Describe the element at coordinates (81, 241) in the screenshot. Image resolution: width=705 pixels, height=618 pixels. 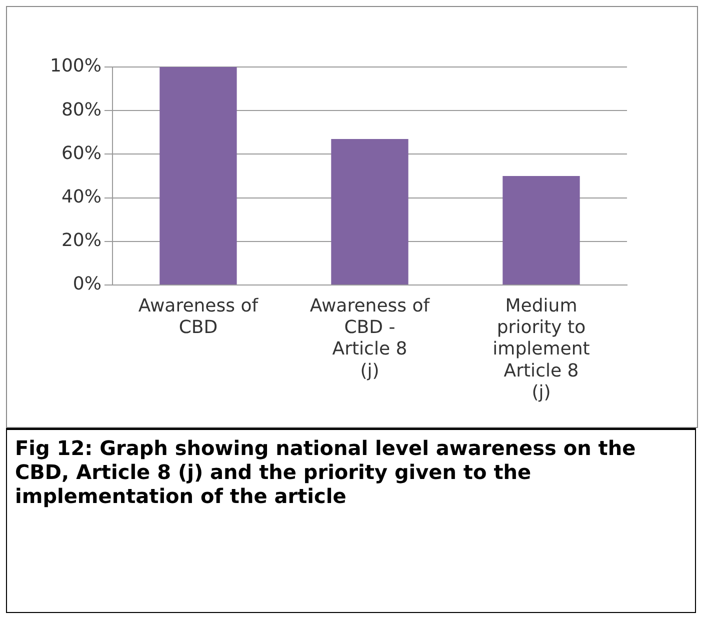
I see `y-tick-label: 20%` at that location.